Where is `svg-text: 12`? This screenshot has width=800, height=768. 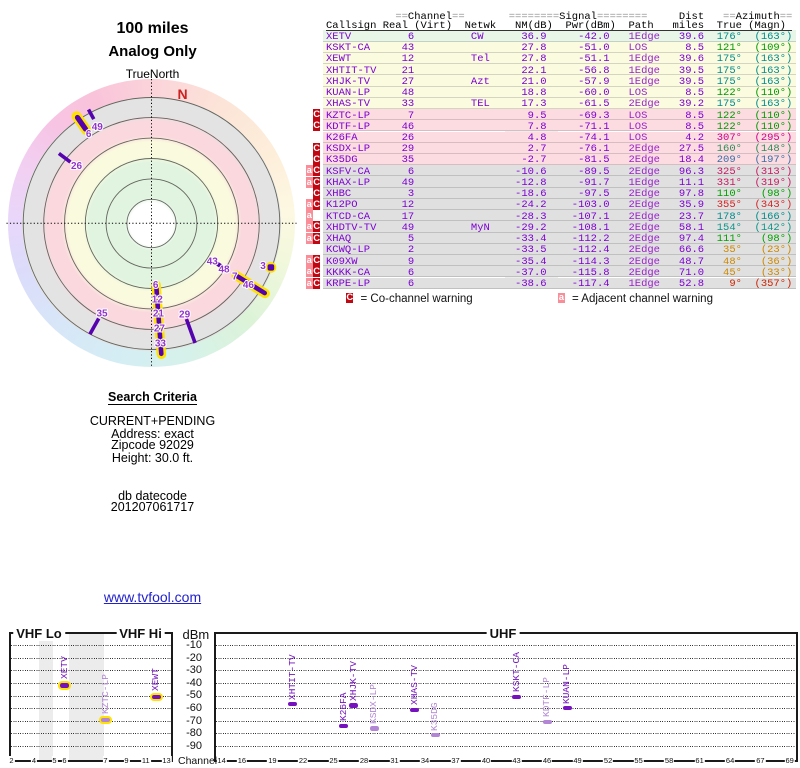
svg-text: 12 is located at coordinates (158, 300).